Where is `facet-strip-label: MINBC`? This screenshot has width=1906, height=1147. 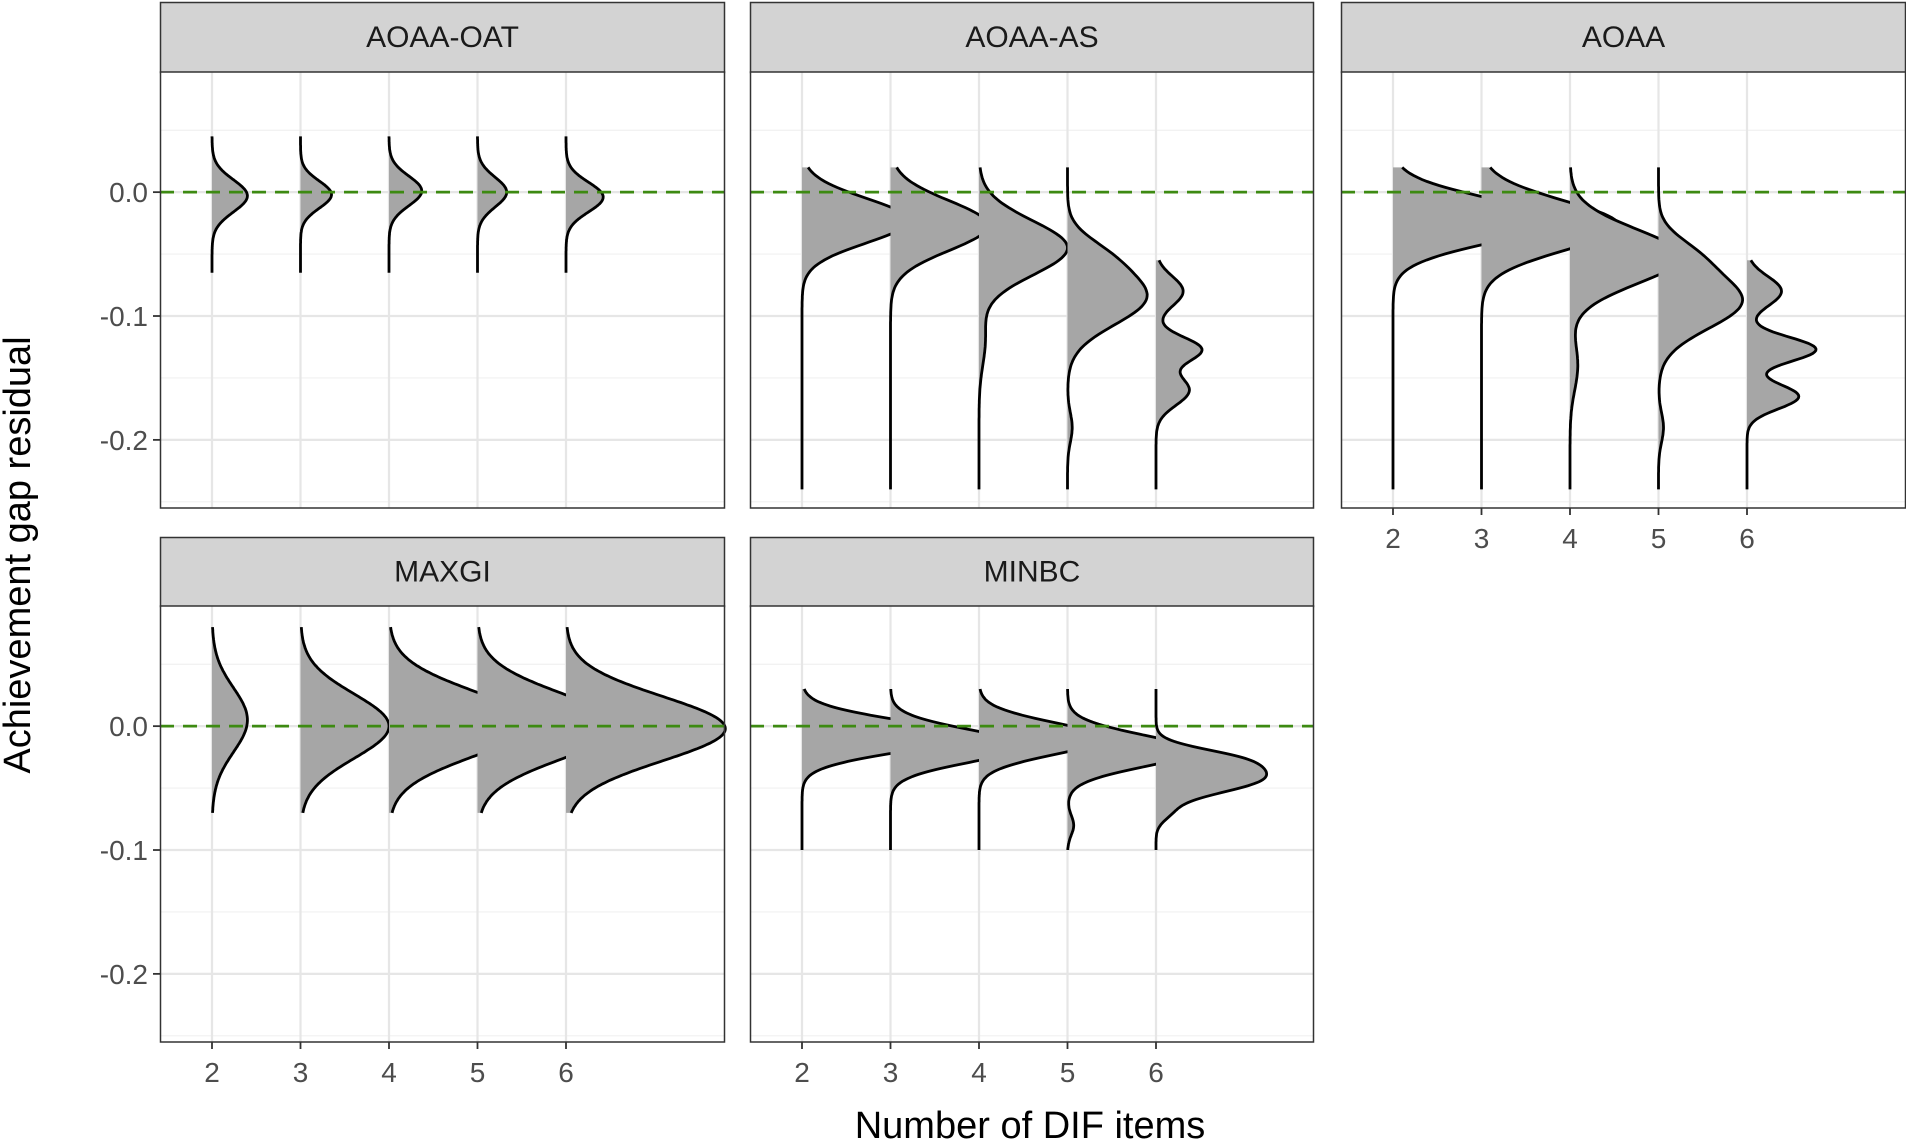 facet-strip-label: MINBC is located at coordinates (1032, 572).